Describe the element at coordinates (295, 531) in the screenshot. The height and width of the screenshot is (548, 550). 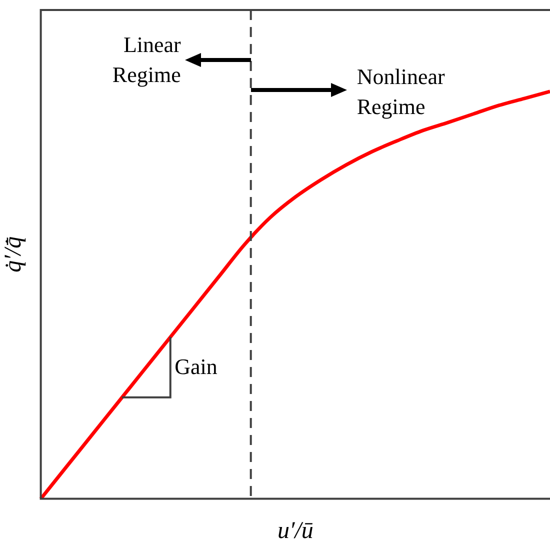
I see `x-axis-title: u′/ū` at that location.